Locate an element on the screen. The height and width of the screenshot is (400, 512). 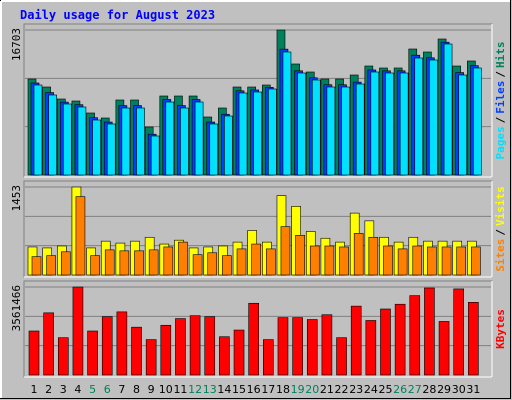
x-tick-label: 22 is located at coordinates (342, 389).